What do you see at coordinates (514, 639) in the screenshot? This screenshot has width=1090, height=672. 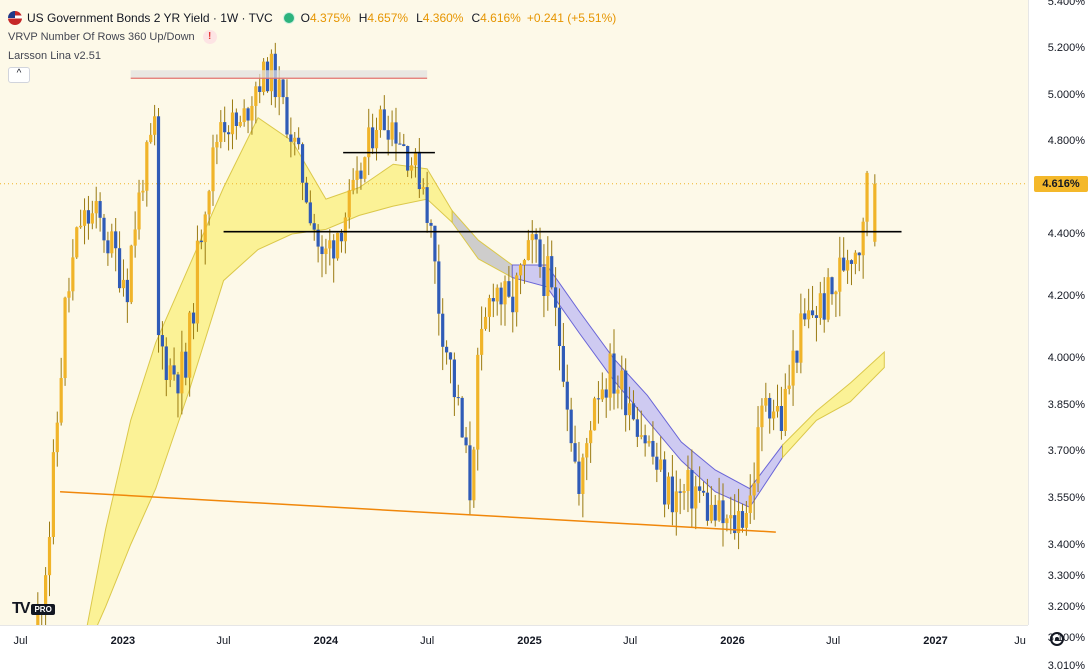 I see `time-axis: Jul 2023 Jul 2024 Jul 2025 Jul 2026 Jul 2027 Ju` at bounding box center [514, 639].